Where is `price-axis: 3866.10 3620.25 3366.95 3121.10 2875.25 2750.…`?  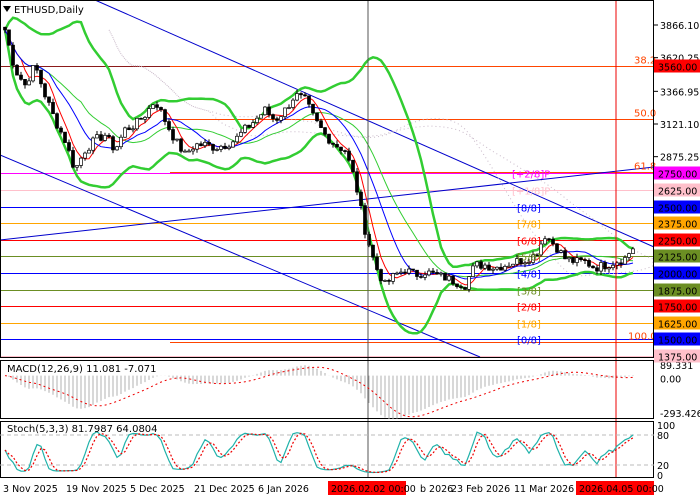 price-axis: 3866.10 3620.25 3366.95 3121.10 2875.25 2750.… is located at coordinates (677, 192).